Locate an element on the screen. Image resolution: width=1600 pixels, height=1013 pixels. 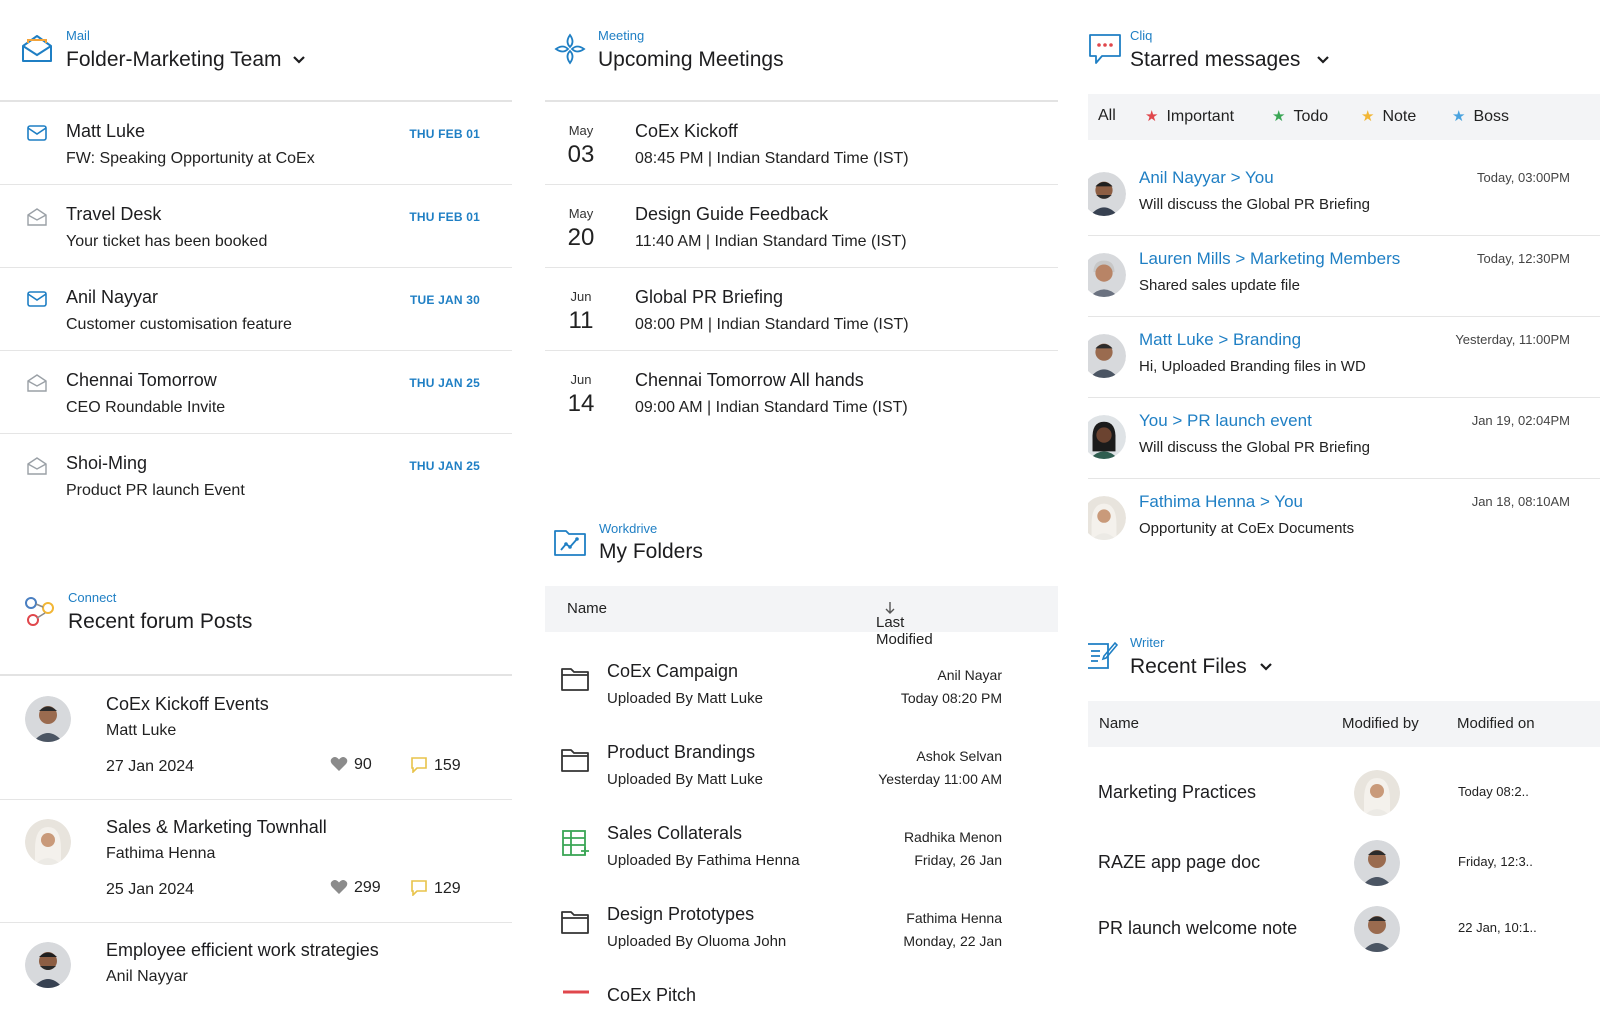
star-icon: ★ is located at coordinates (1368, 116).